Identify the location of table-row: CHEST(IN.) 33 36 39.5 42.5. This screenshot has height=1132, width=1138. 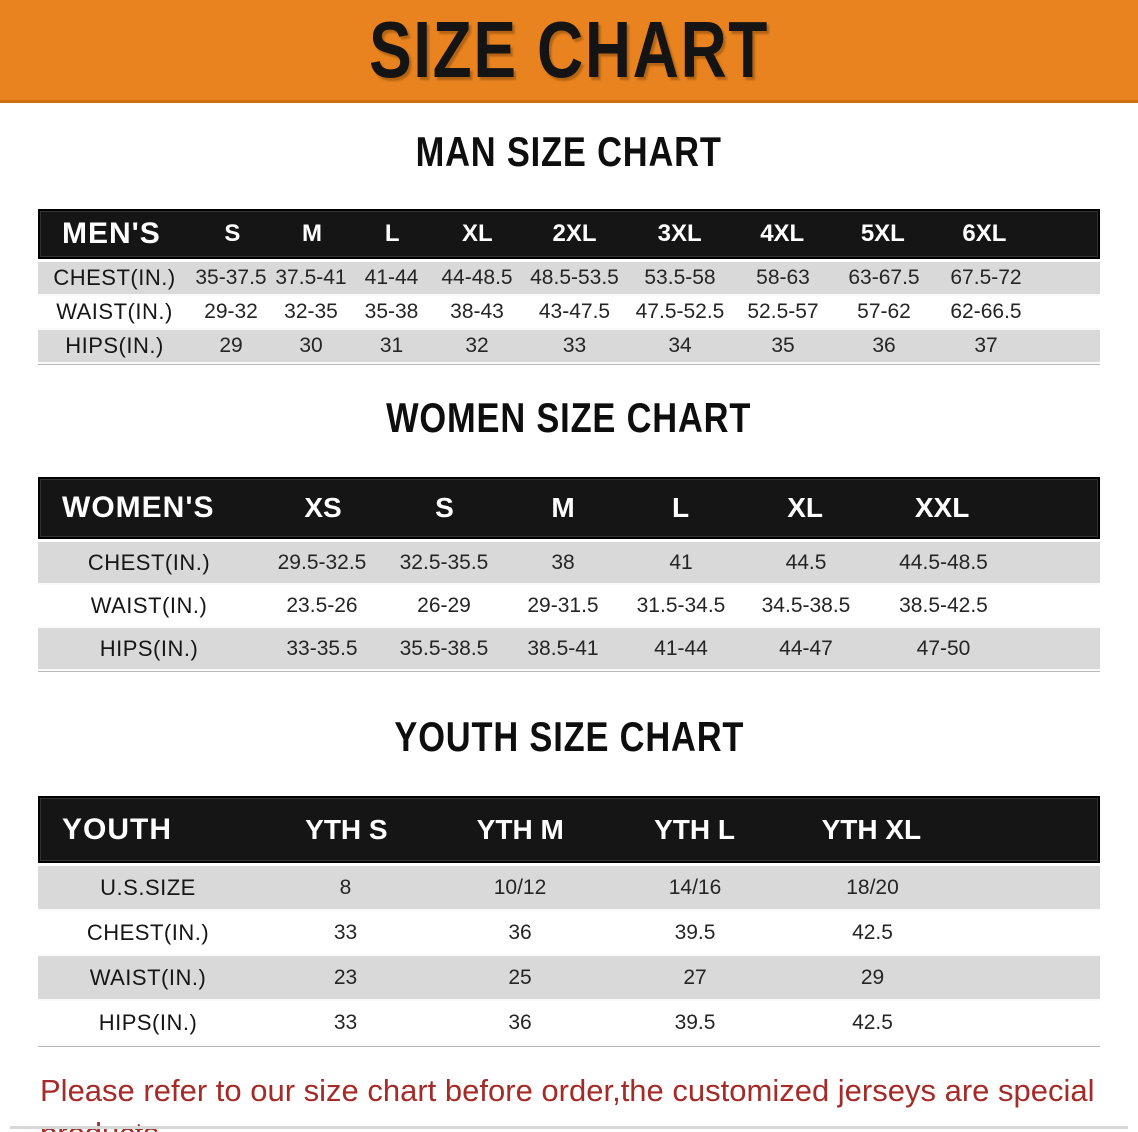
(569, 933).